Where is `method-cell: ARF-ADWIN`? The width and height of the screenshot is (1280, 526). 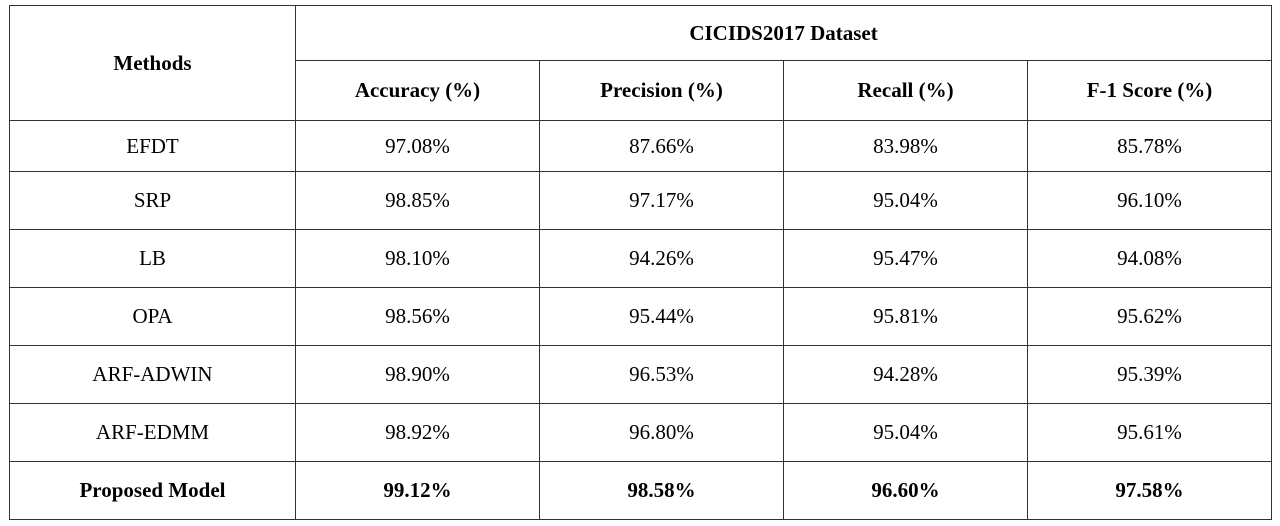
method-cell: ARF-ADWIN is located at coordinates (152, 374).